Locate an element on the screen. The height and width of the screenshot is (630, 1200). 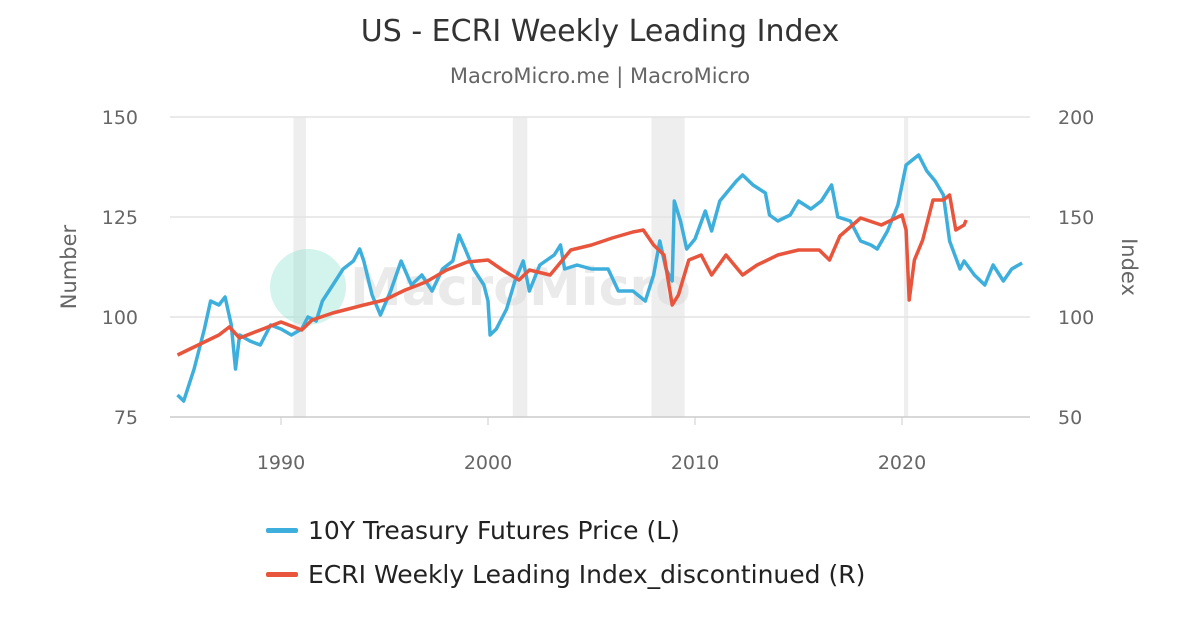
y-left-tick-label: 125 is located at coordinates (120, 218).